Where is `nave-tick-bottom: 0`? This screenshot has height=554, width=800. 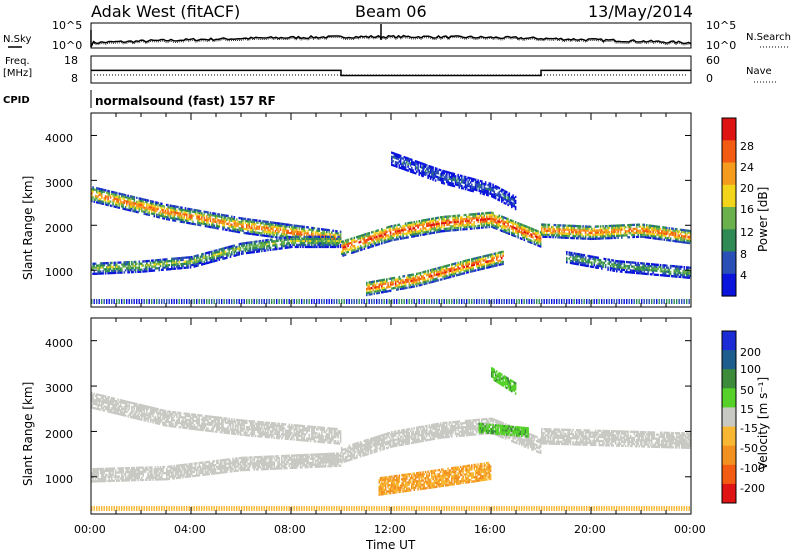 nave-tick-bottom: 0 is located at coordinates (709, 78).